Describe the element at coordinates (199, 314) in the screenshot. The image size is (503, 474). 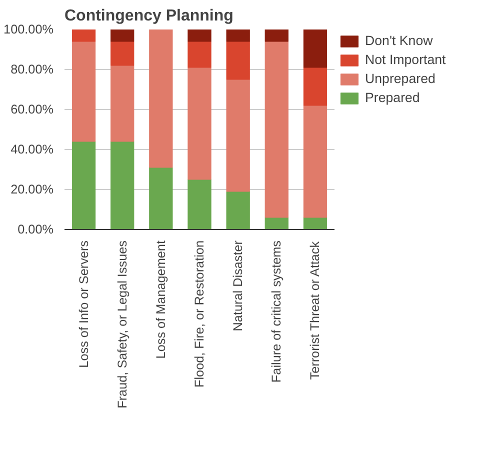
I see `x-tick-label: Flood, Fire, or Restoration` at that location.